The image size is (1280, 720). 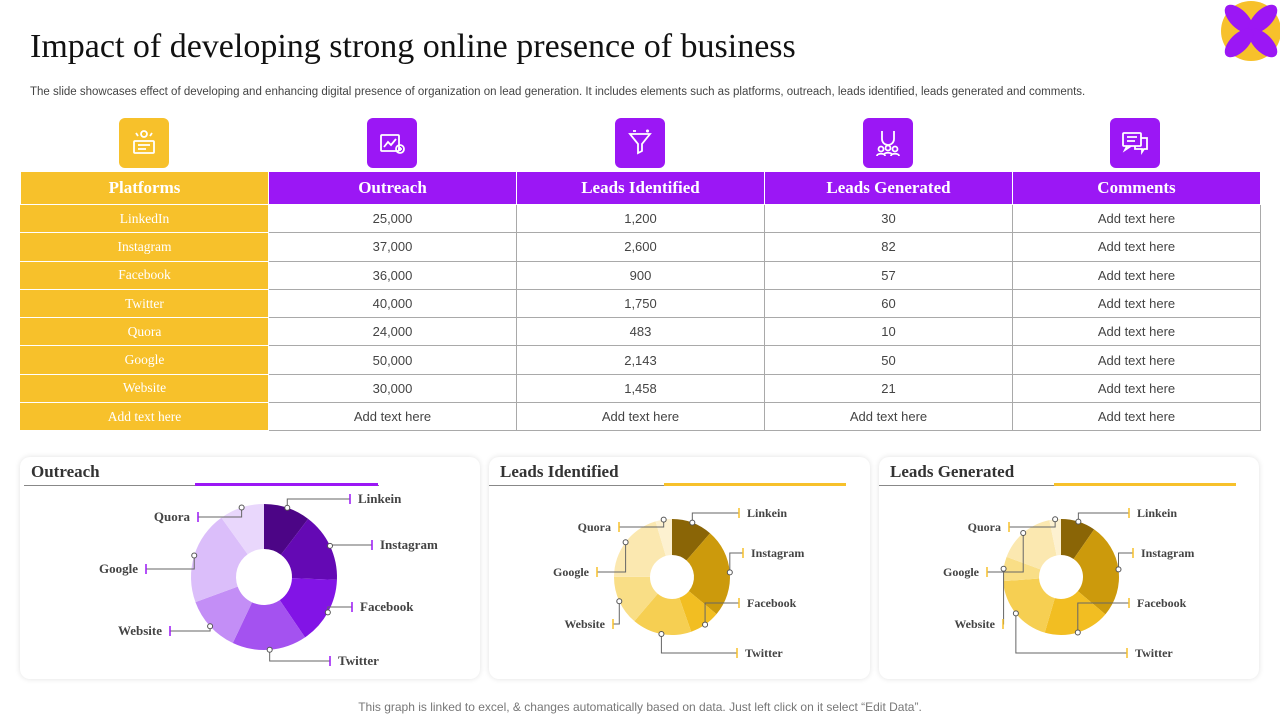 What do you see at coordinates (1135, 143) in the screenshot?
I see `chat-icon` at bounding box center [1135, 143].